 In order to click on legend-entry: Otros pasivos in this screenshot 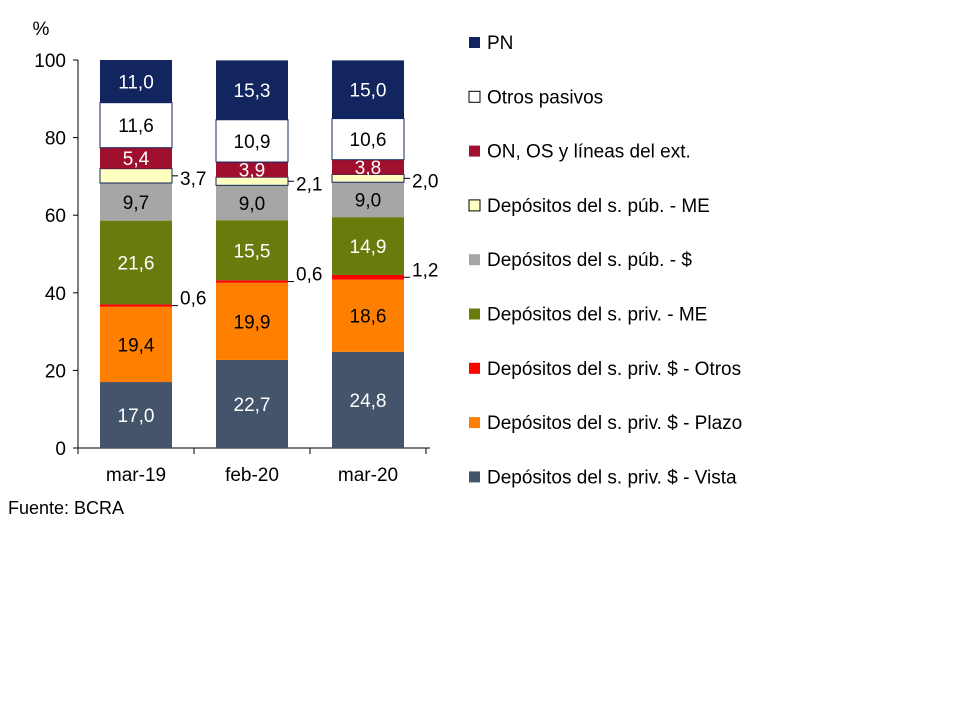, I will do `click(545, 97)`.